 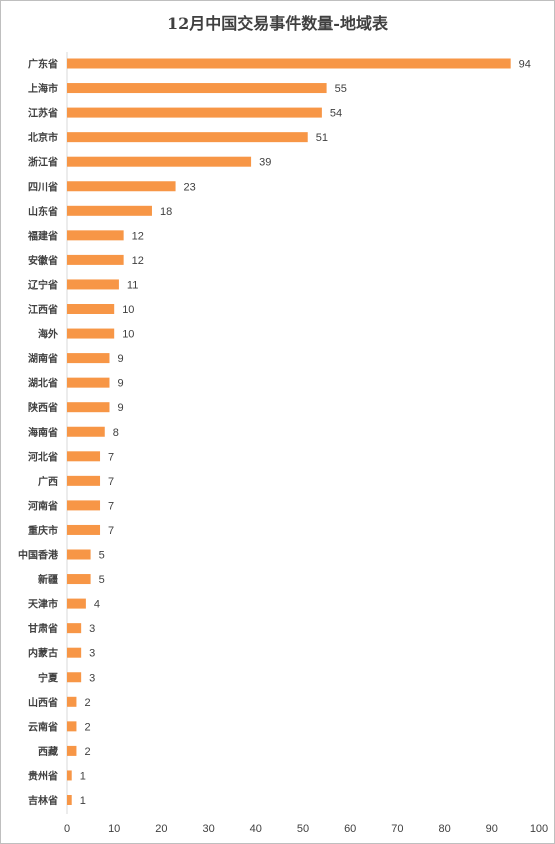 What do you see at coordinates (42, 235) in the screenshot?
I see `category-label: 福建省` at bounding box center [42, 235].